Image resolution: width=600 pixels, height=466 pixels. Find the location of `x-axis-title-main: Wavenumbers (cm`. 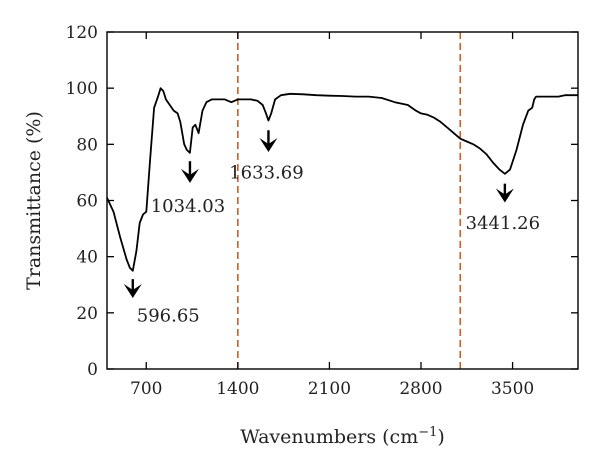

x-axis-title-main: Wavenumbers (cm is located at coordinates (329, 437).